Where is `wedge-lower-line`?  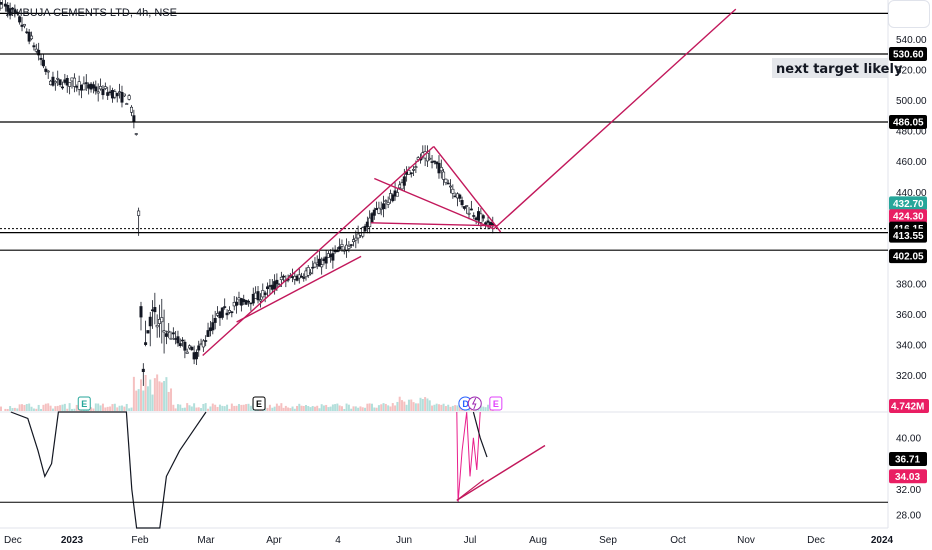
wedge-lower-line is located at coordinates (434, 224).